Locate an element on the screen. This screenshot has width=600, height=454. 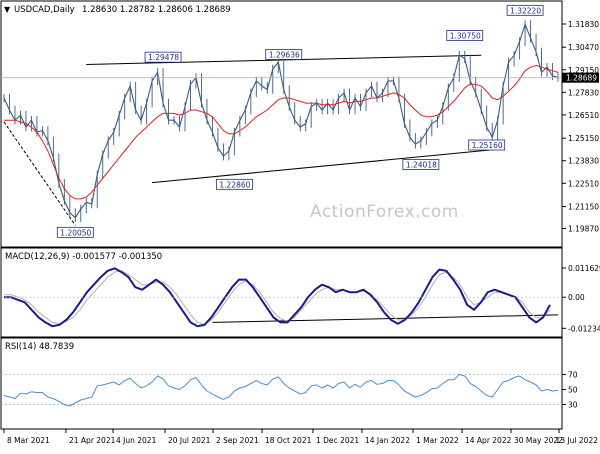
price-y-tick-label: 1.29150 is located at coordinates (583, 70).